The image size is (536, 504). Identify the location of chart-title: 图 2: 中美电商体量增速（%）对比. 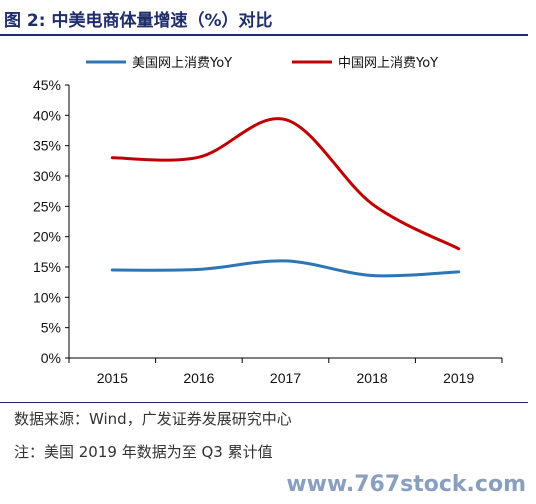
(138, 21).